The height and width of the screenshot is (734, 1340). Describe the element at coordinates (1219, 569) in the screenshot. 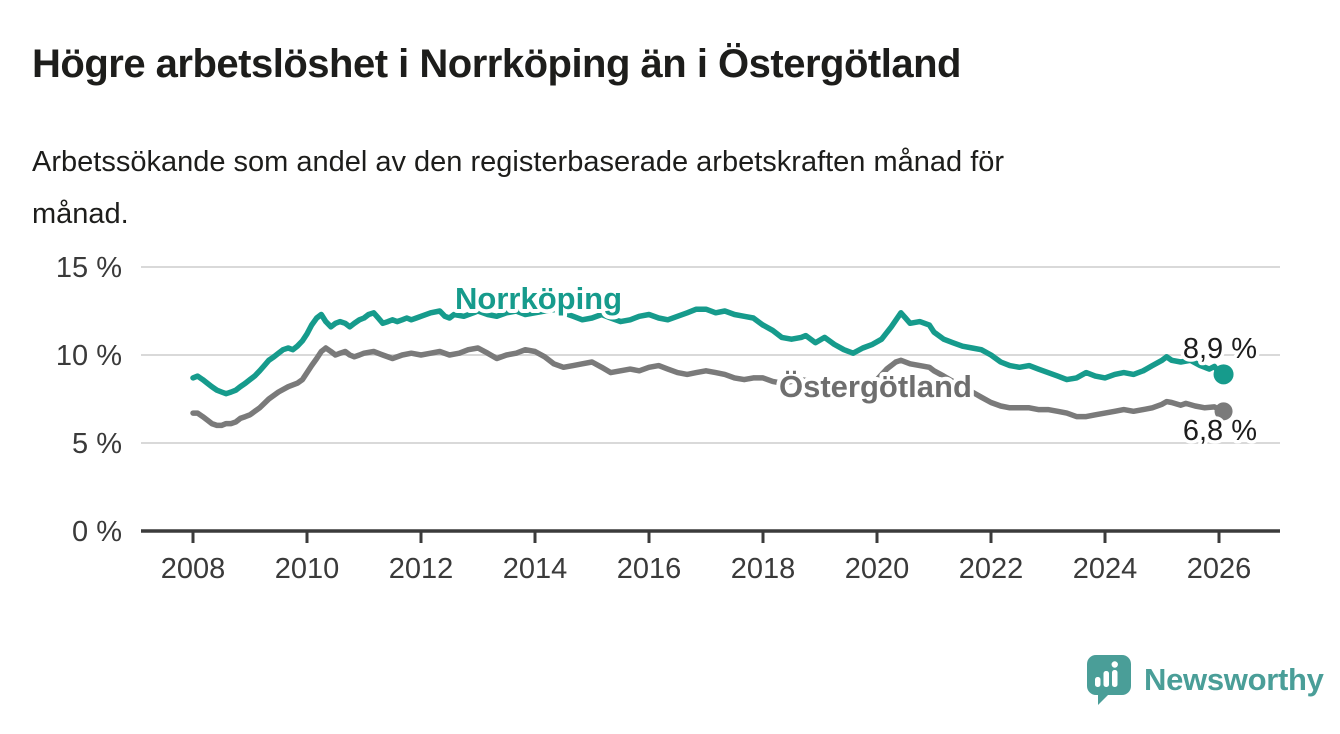

I see `x-tick-label-2026: 2026` at that location.